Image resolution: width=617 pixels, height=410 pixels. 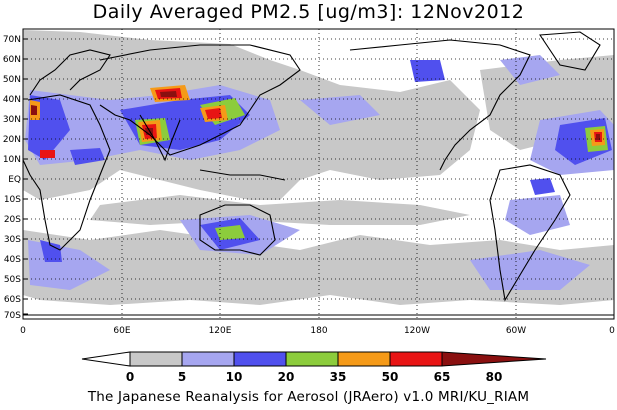 I want to click on lat-label: 40N, so click(x=12, y=100).